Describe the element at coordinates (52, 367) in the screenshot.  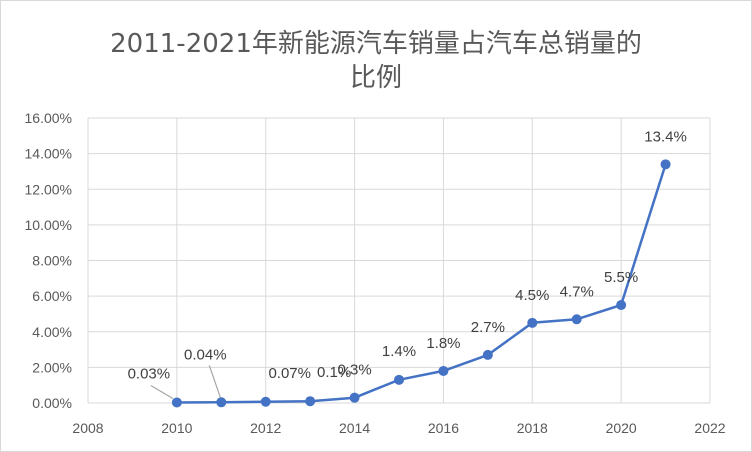
I see `y-tick-label: 2.00%` at that location.